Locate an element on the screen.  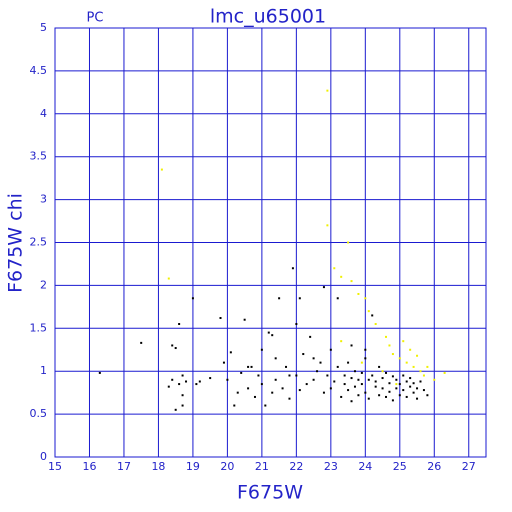
y-tick-label: 0.5 is located at coordinates (39, 413).